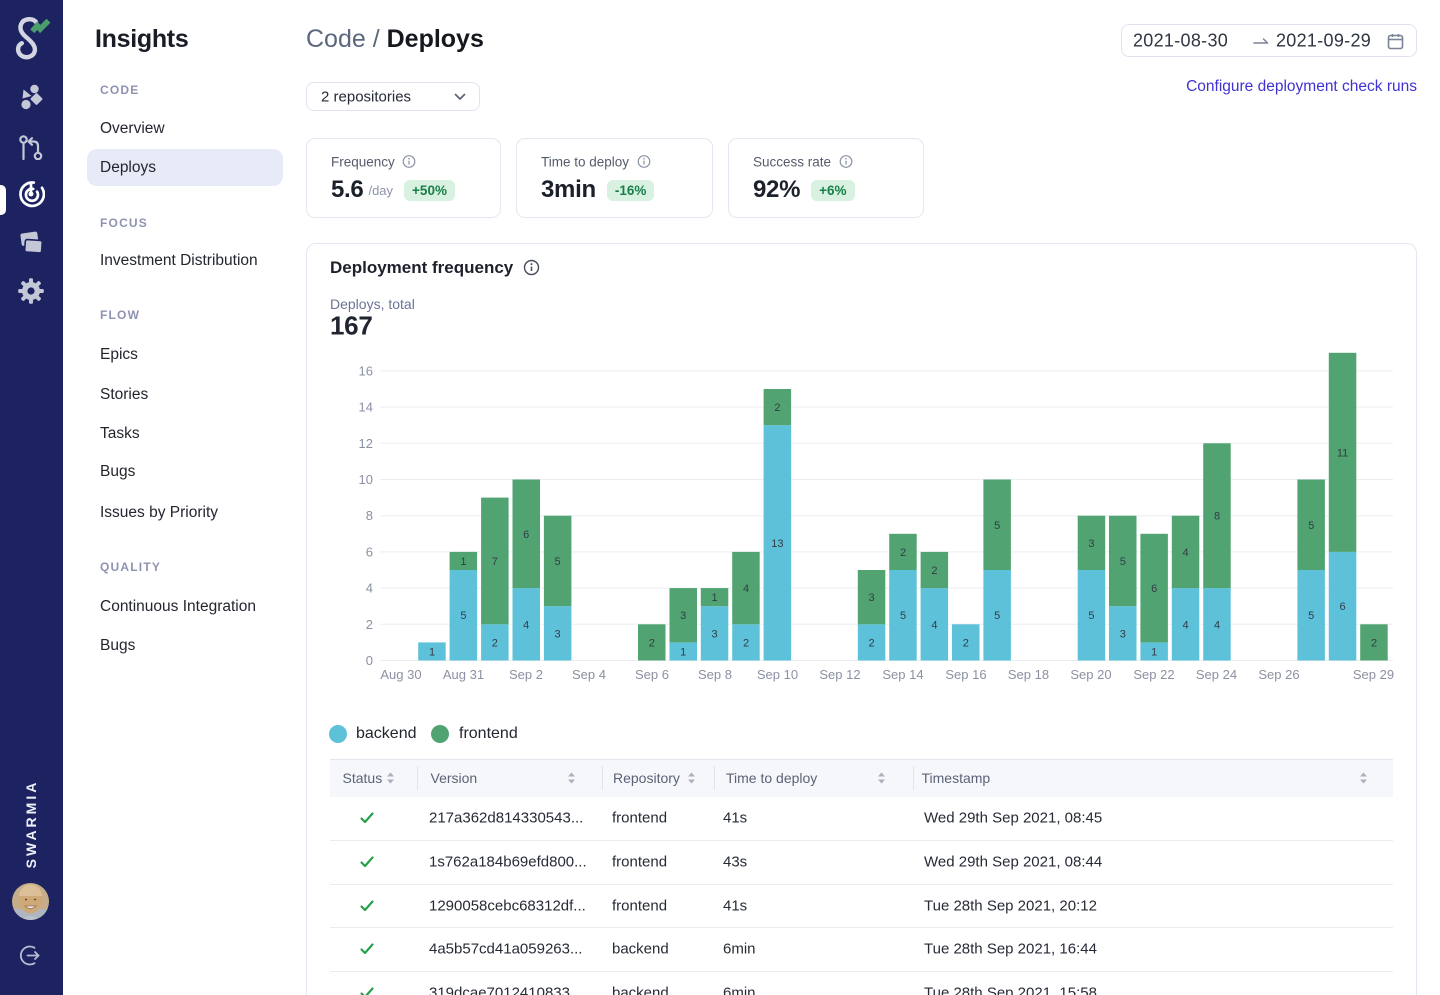  I want to click on svg-text: Sep 4, so click(589, 674).